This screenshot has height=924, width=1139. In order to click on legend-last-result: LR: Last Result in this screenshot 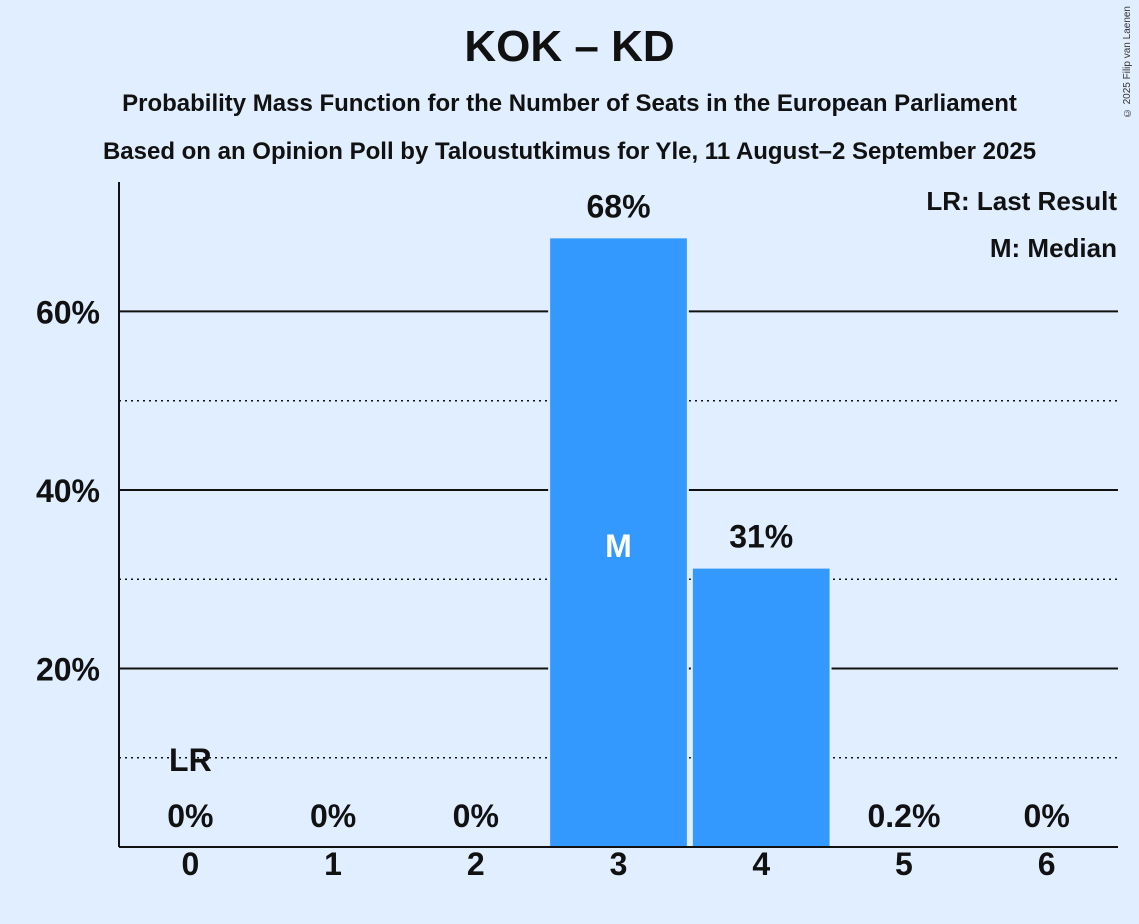, I will do `click(1021, 201)`.